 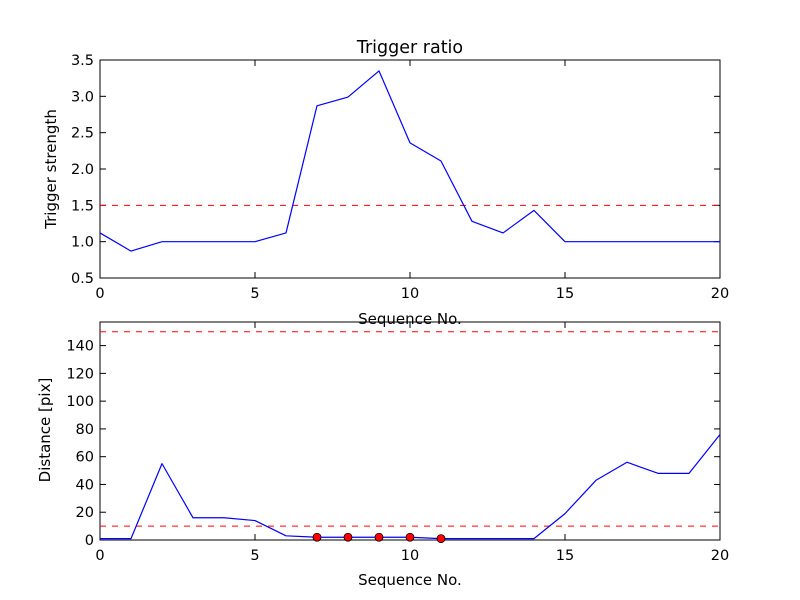 What do you see at coordinates (82, 97) in the screenshot?
I see `y-tick-label: 3.0` at bounding box center [82, 97].